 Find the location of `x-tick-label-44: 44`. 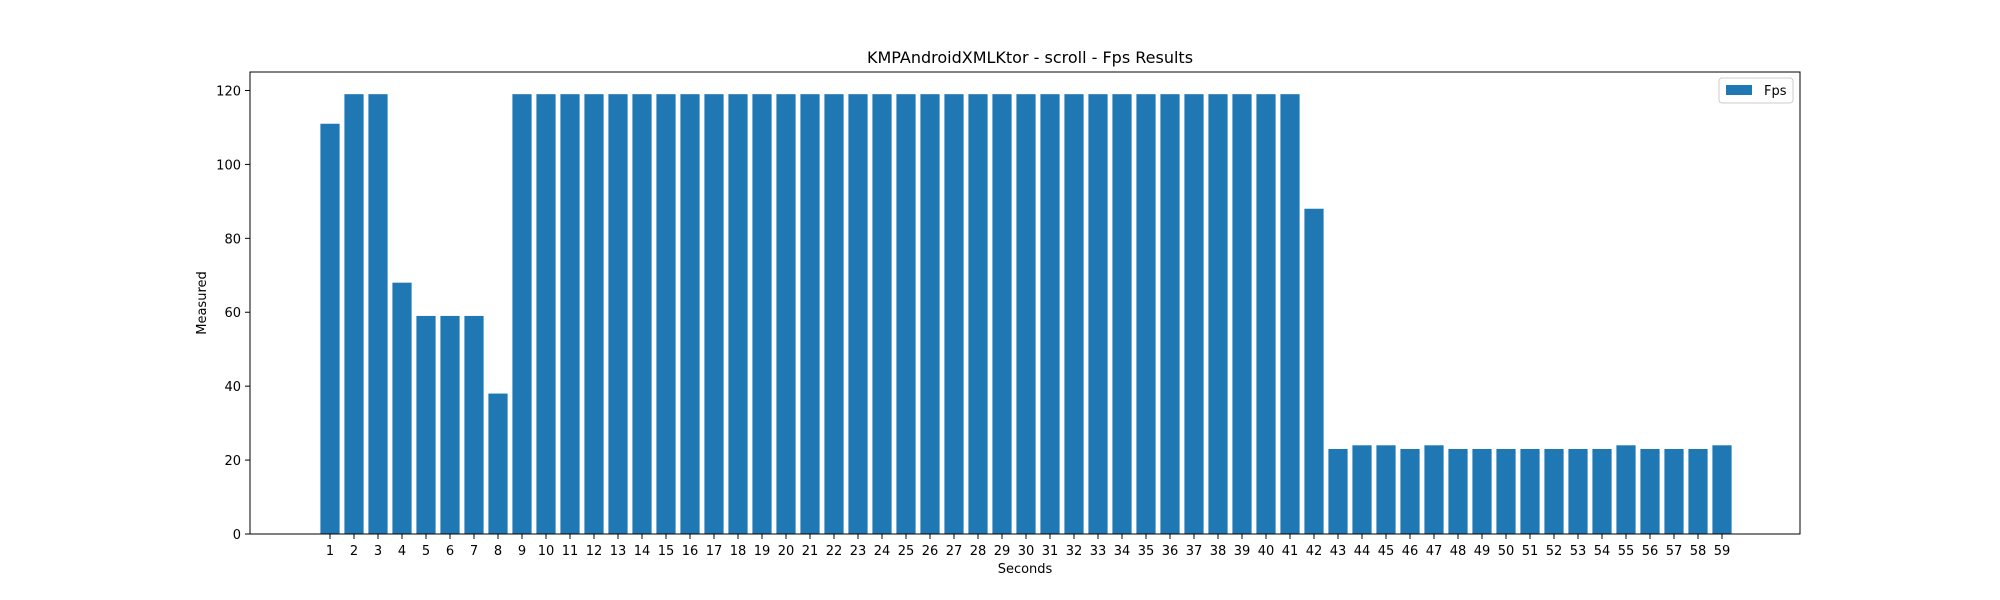

x-tick-label-44: 44 is located at coordinates (1362, 551).